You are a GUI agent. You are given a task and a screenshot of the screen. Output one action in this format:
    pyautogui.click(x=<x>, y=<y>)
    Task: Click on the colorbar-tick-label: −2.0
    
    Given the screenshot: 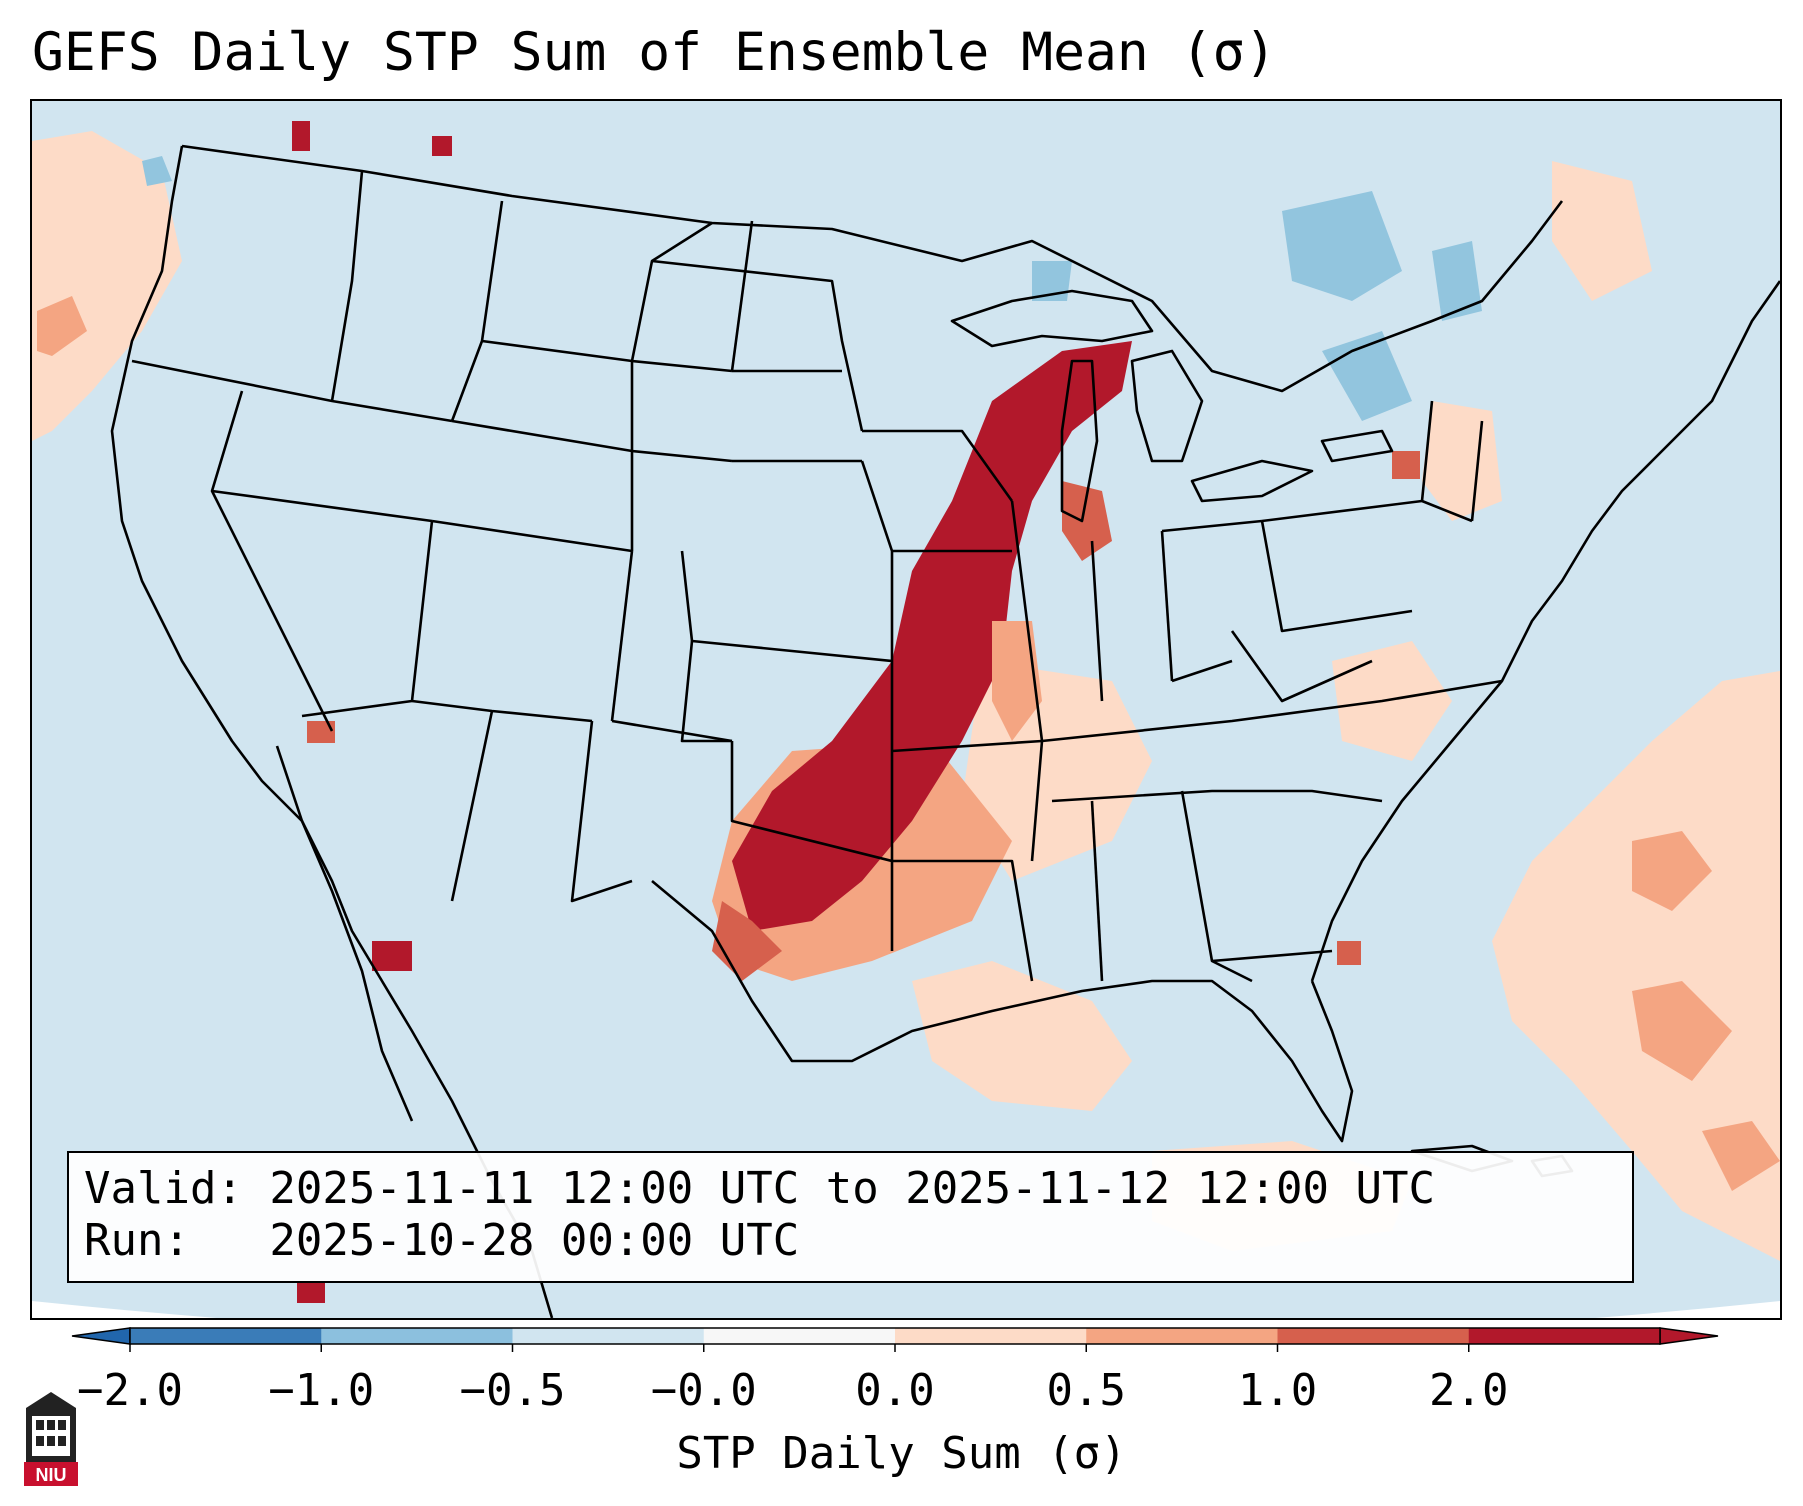 What is the action you would take?
    pyautogui.click(x=130, y=1390)
    